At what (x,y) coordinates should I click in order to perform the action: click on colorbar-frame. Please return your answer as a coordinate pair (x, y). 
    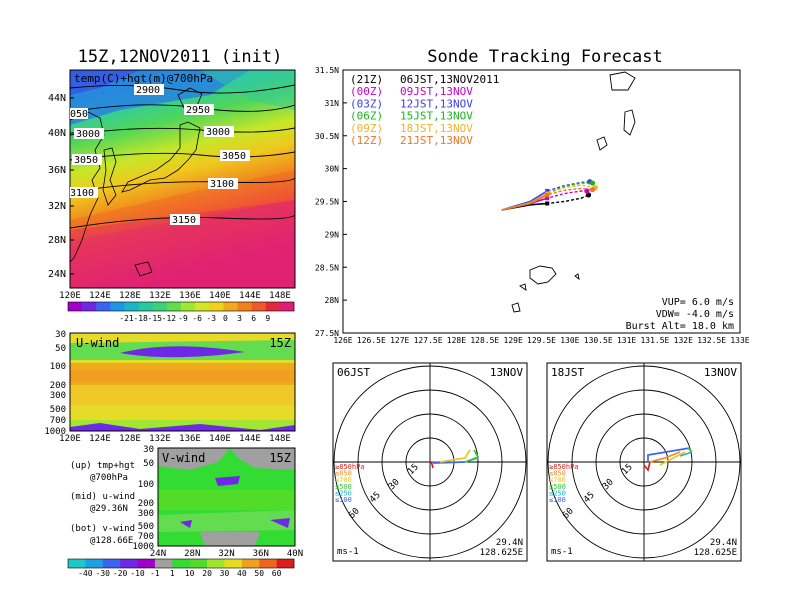
    Looking at the image, I should click on (181, 563).